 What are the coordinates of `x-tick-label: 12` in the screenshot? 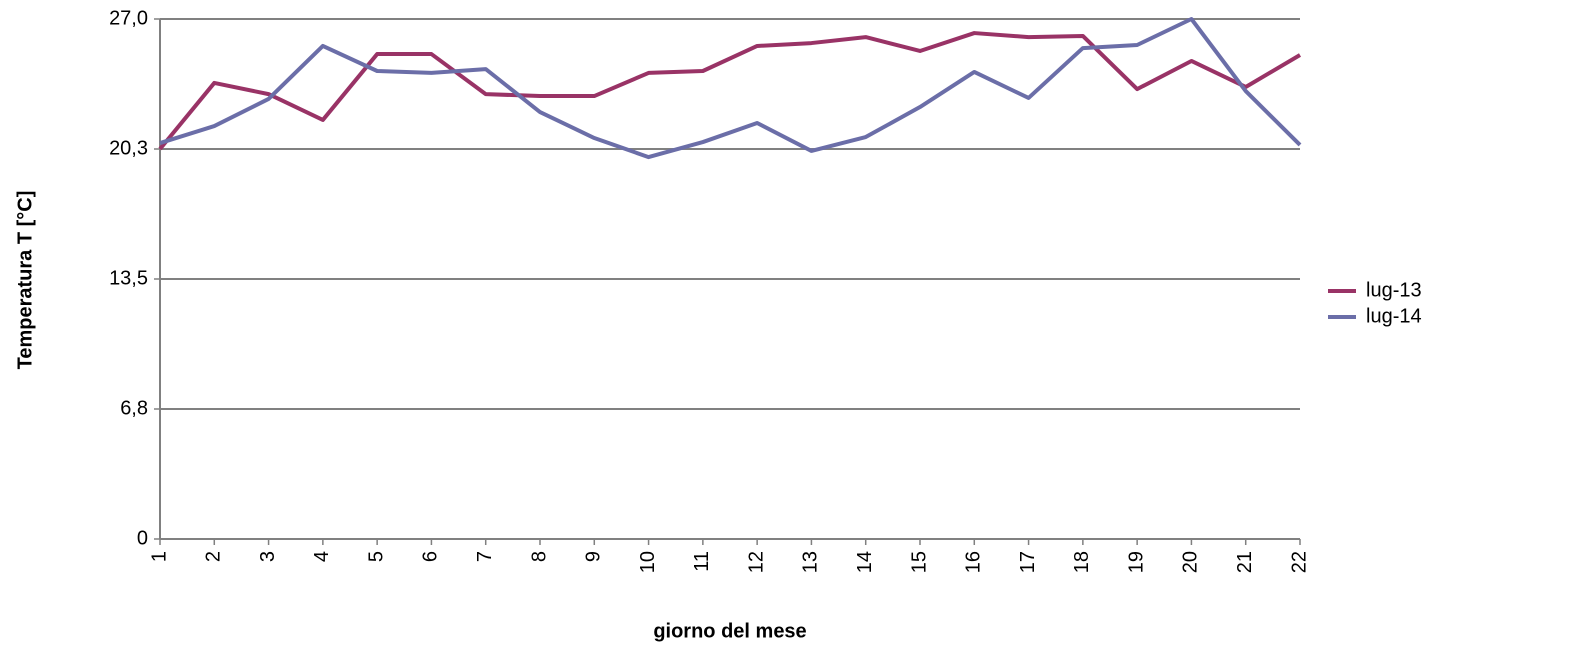 It's located at (756, 562).